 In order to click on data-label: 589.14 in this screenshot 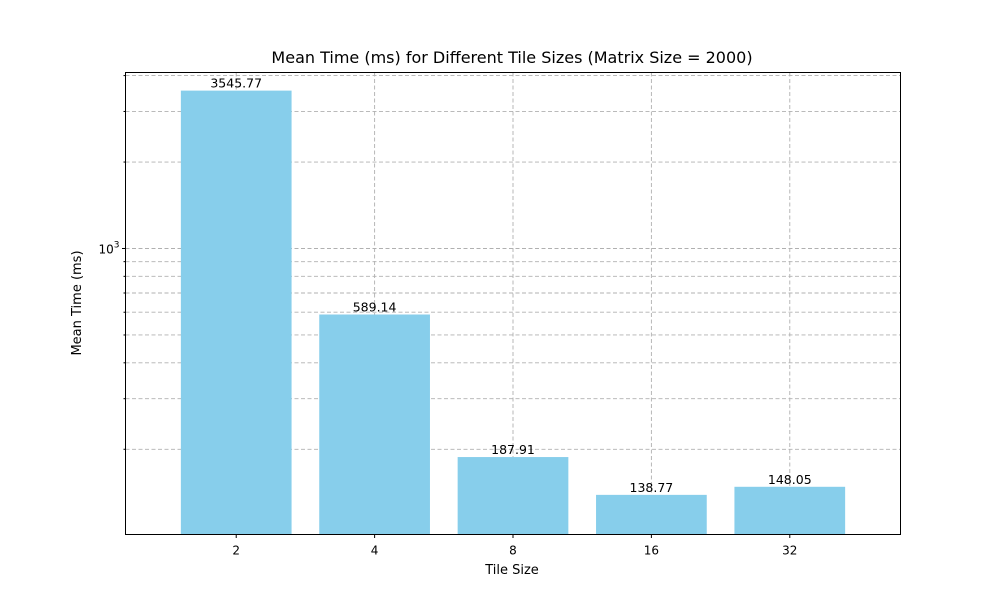, I will do `click(375, 307)`.